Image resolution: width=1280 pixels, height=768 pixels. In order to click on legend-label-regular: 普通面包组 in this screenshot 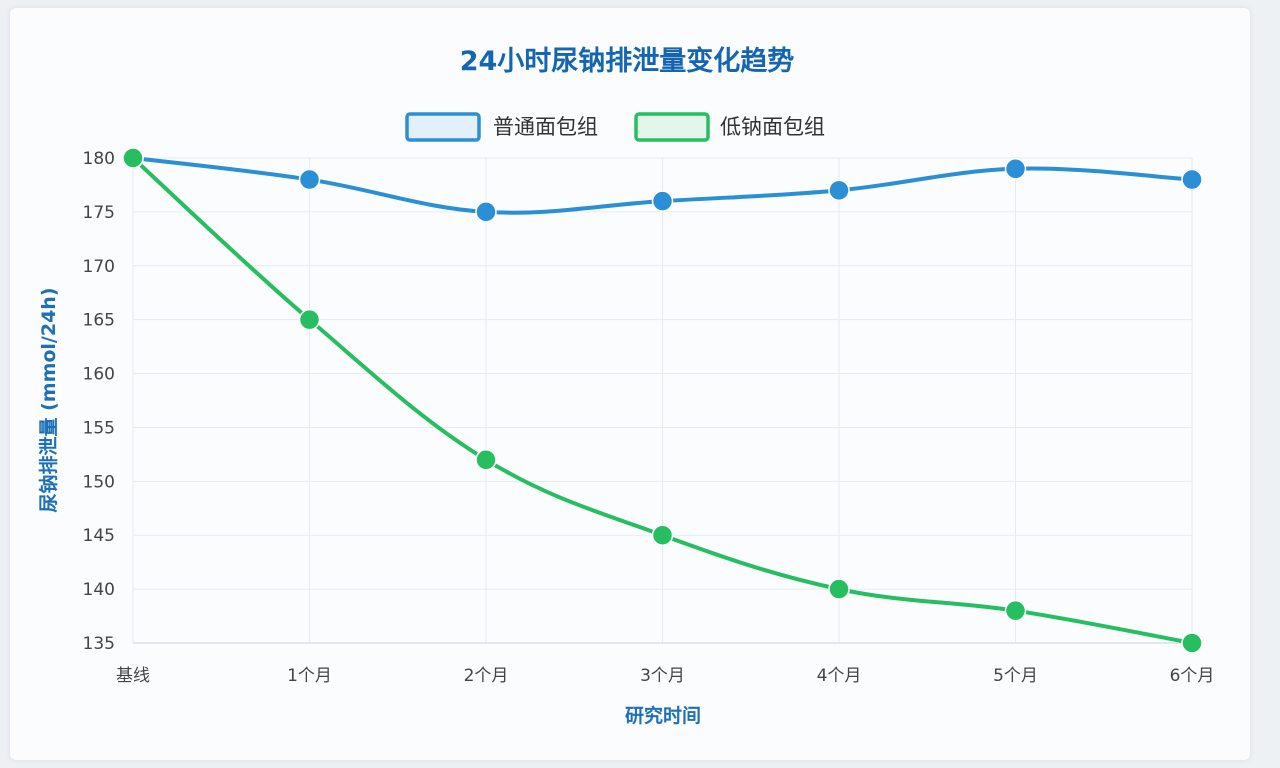, I will do `click(545, 127)`.